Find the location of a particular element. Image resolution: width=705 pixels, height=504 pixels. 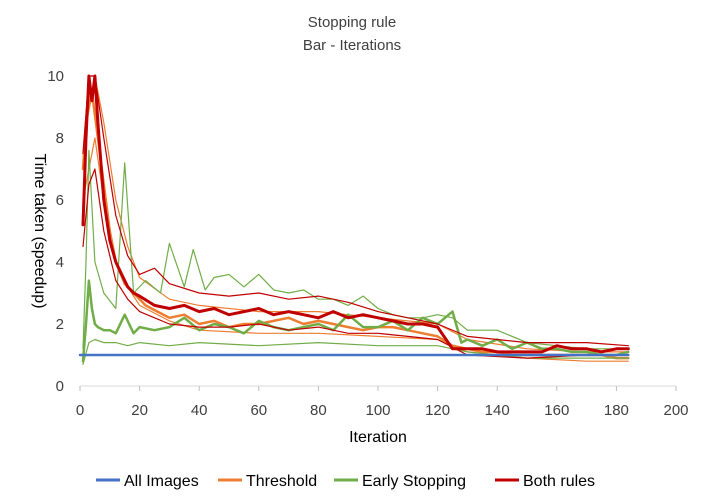

y-tick-label: 8 is located at coordinates (60, 138).